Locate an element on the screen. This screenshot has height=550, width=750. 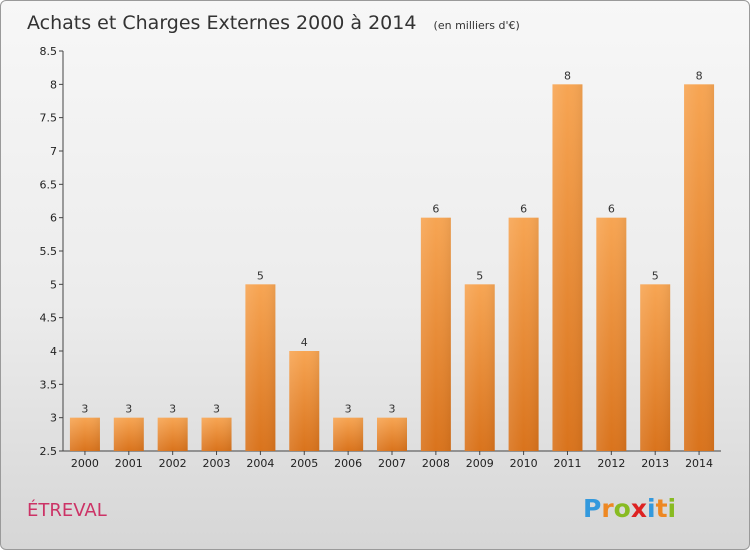
logo-letter: x is located at coordinates (639, 508).